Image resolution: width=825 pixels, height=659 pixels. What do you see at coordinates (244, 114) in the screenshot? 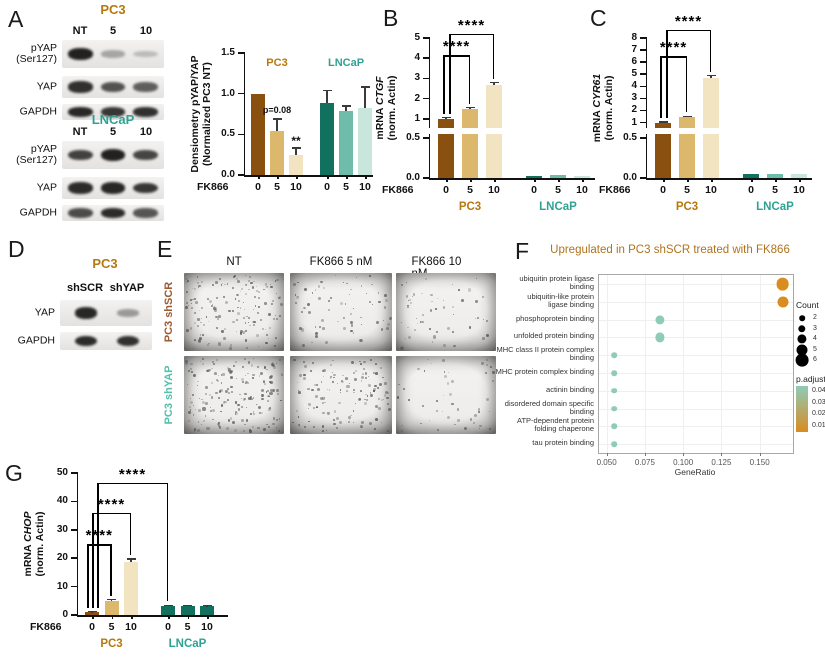
I see `y-axis` at bounding box center [244, 114].